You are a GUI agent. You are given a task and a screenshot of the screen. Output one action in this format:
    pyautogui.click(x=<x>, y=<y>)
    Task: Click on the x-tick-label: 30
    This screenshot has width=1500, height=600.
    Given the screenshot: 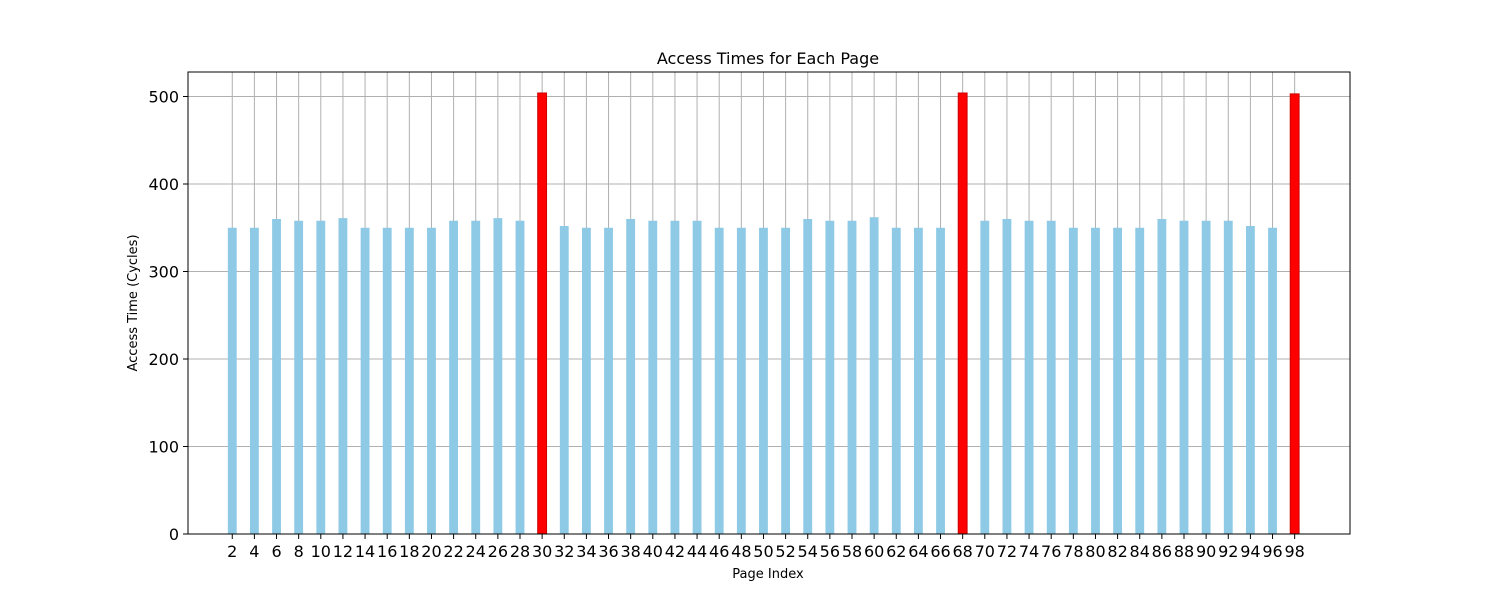 What is the action you would take?
    pyautogui.click(x=542, y=551)
    